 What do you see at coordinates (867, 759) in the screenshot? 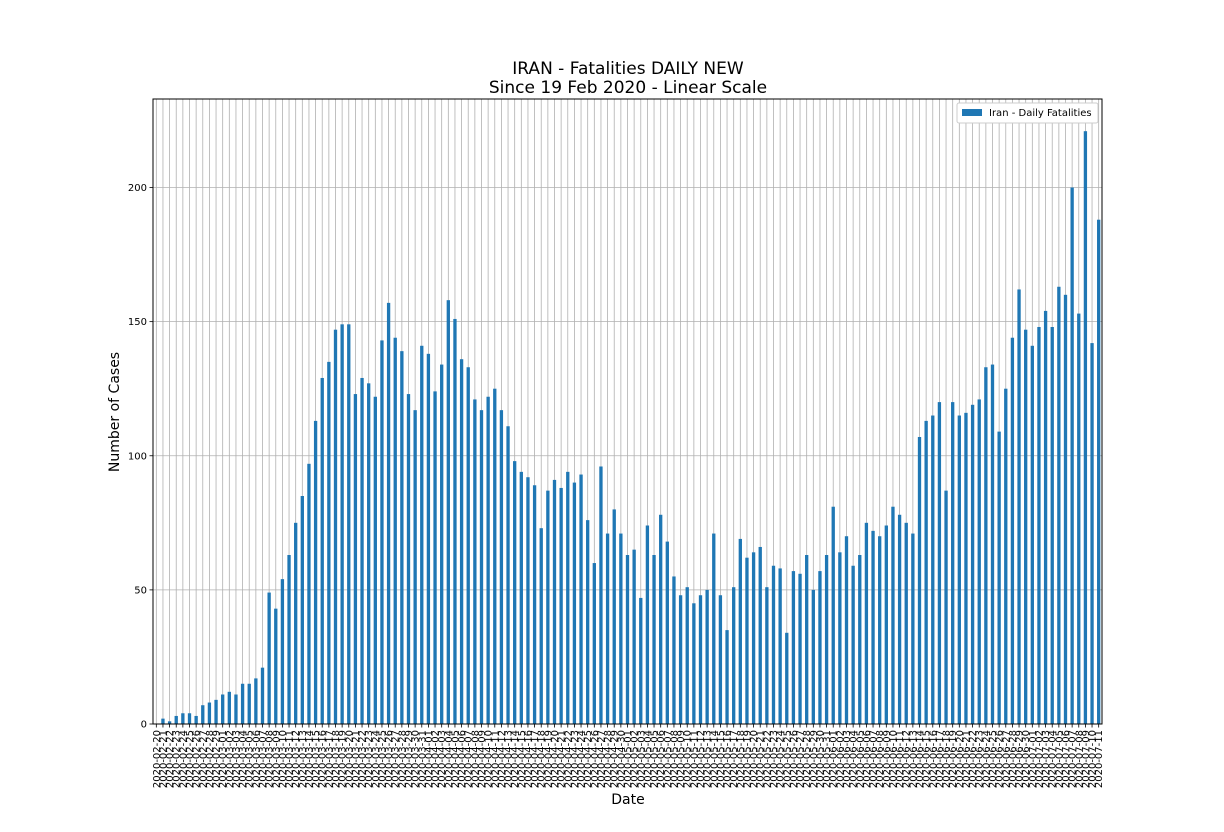
I see `x-tick-label: 2020-06-06` at bounding box center [867, 759].